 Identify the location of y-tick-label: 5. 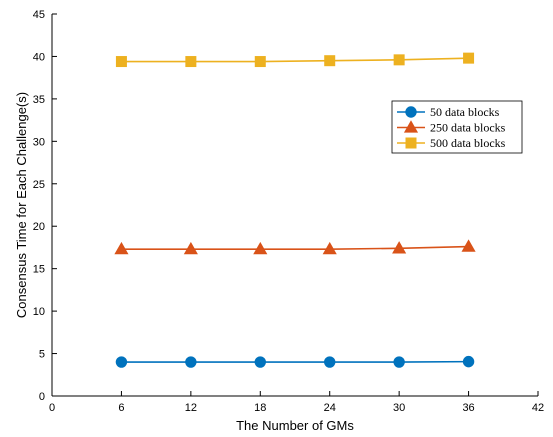
(42, 355).